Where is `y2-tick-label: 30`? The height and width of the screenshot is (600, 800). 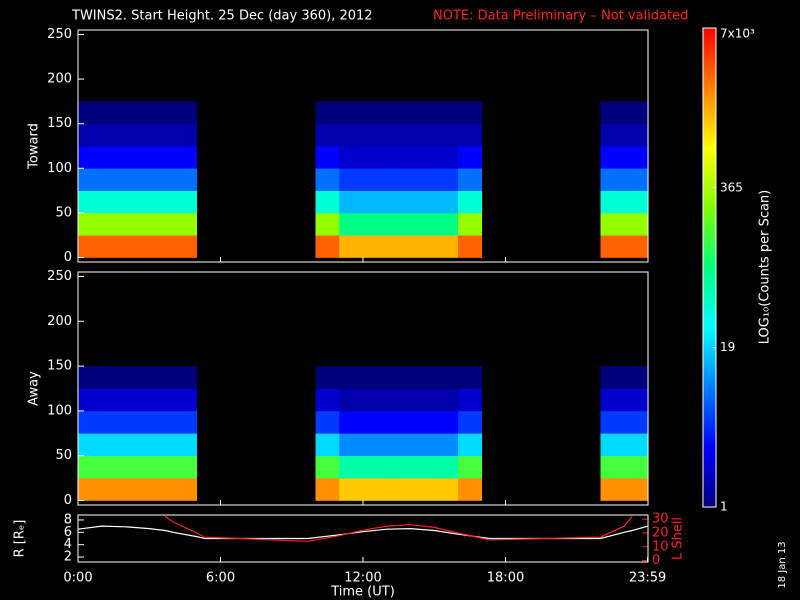
y2-tick-label: 30 is located at coordinates (660, 519).